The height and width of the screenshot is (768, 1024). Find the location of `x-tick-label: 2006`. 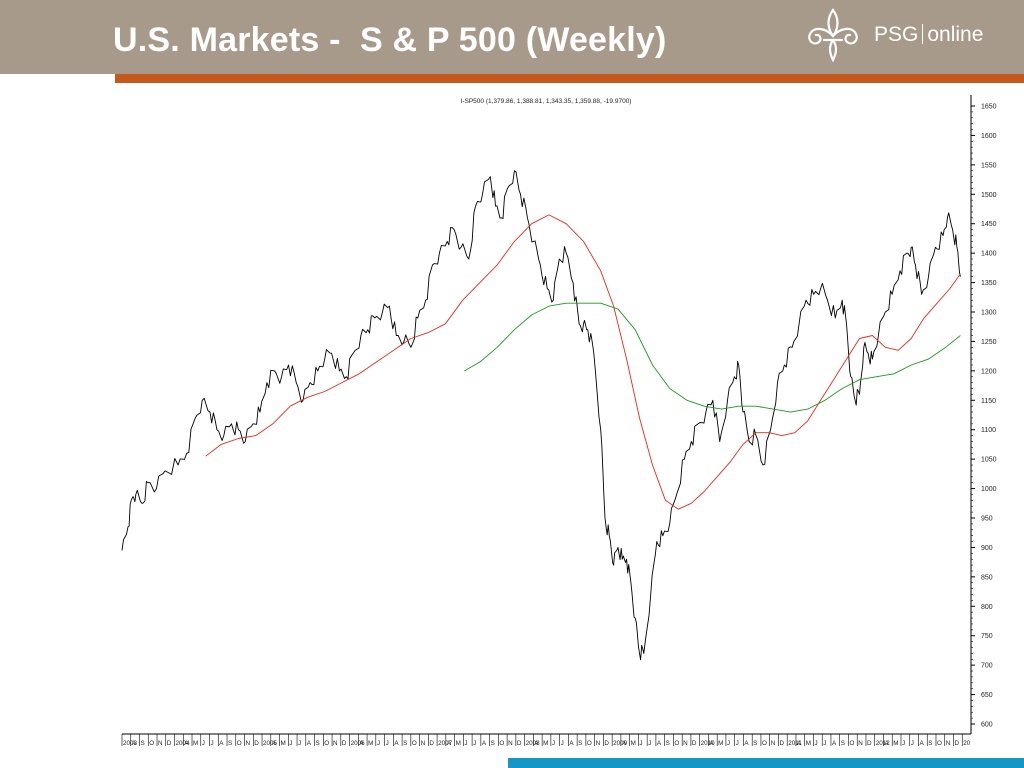

x-tick-label: 2006 is located at coordinates (358, 743).